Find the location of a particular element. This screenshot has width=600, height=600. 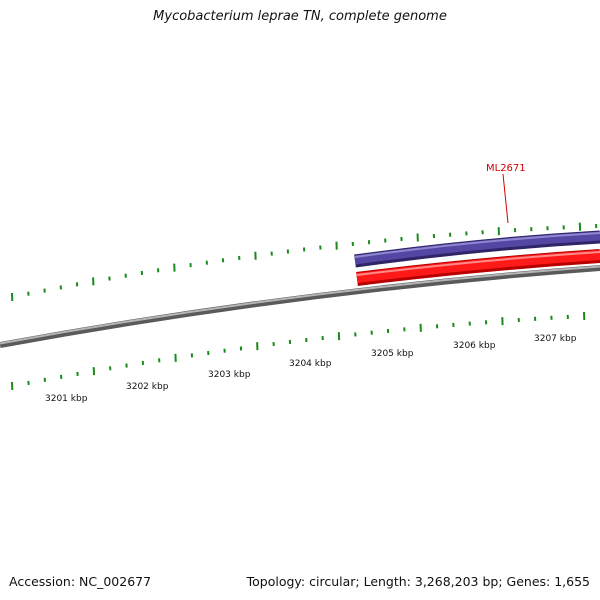

tick-label: 3205 kbp is located at coordinates (392, 354).